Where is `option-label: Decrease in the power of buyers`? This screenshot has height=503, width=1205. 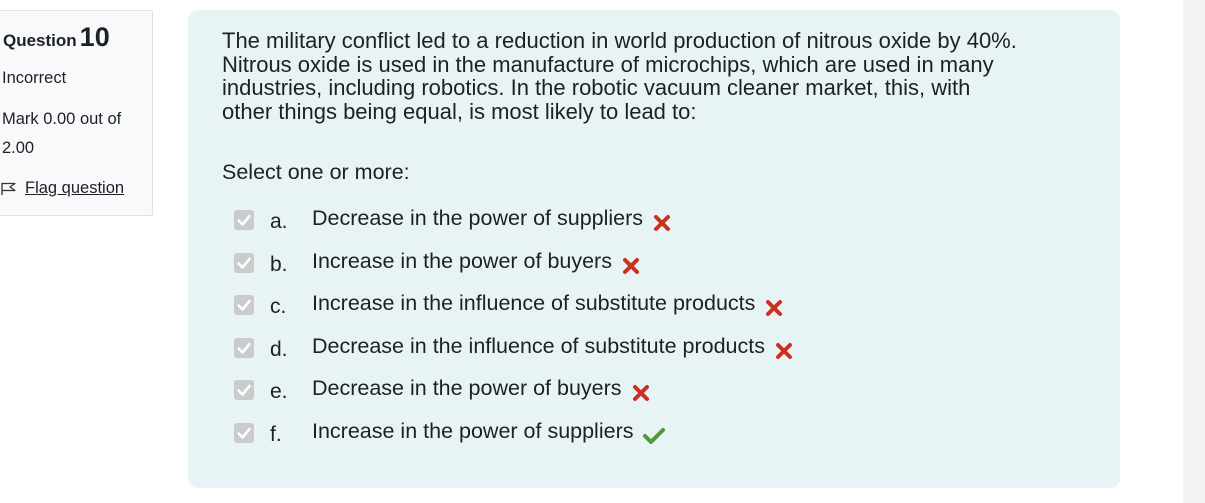 option-label: Decrease in the power of buyers is located at coordinates (467, 387).